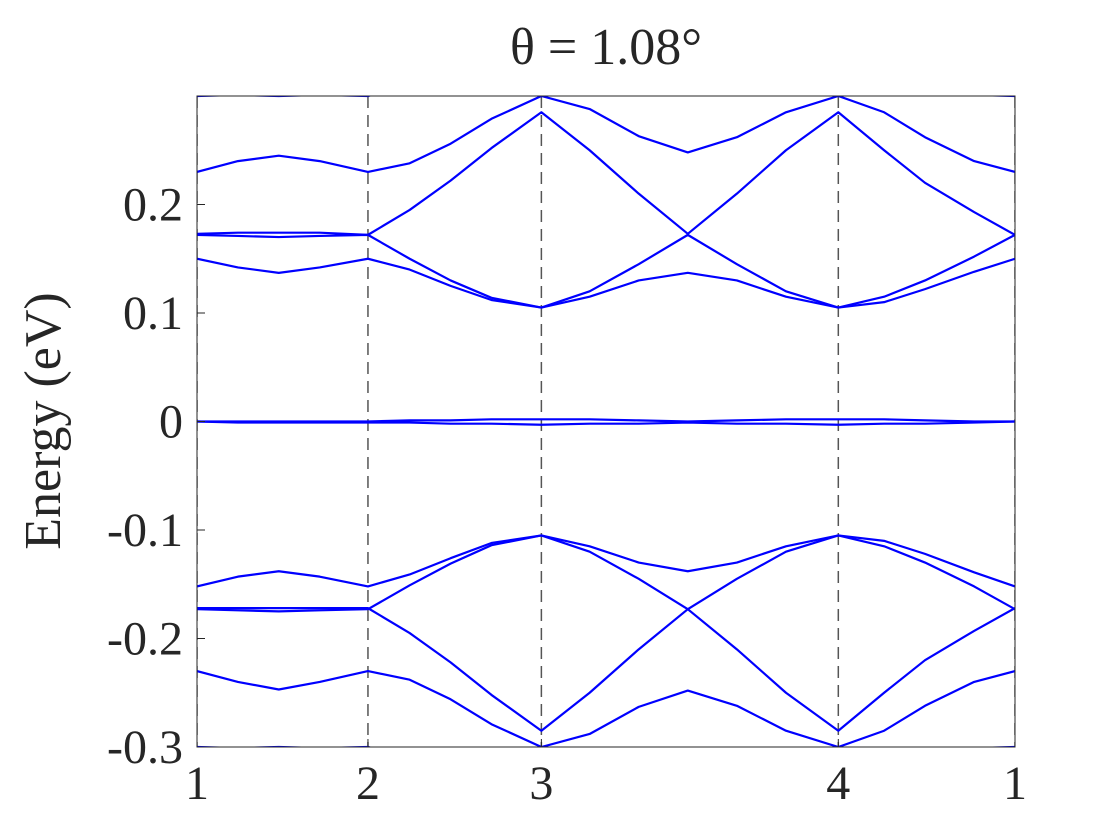 Image resolution: width=1120 pixels, height=840 pixels. What do you see at coordinates (838, 783) in the screenshot?
I see `x-tick-label: 4` at bounding box center [838, 783].